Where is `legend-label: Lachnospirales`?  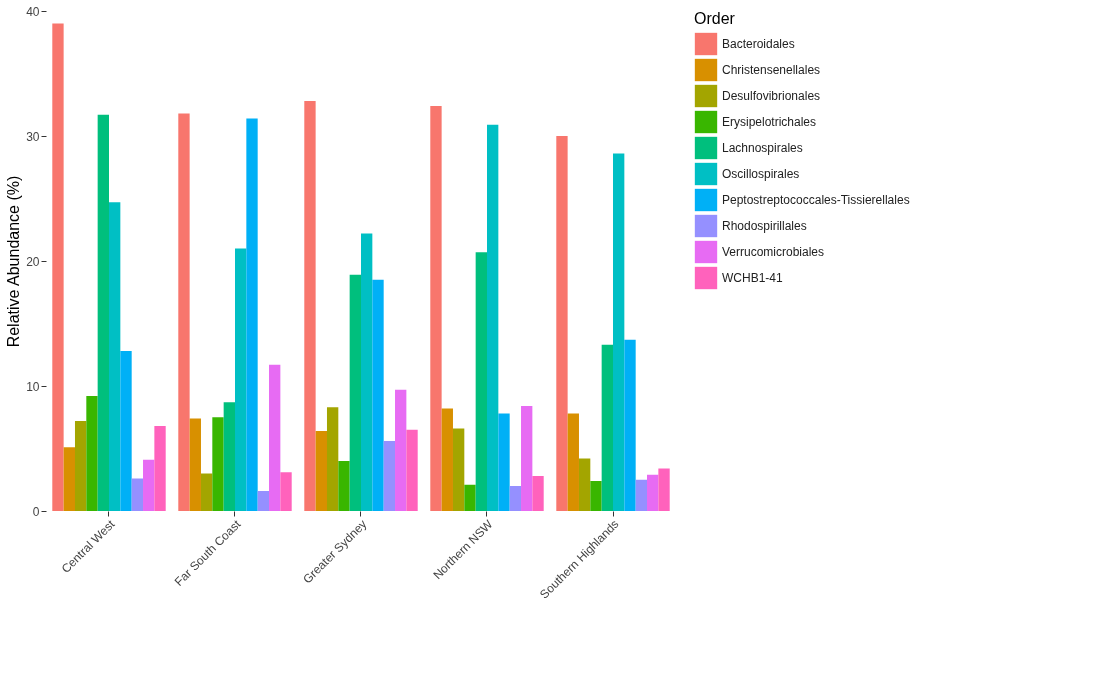
legend-label: Lachnospirales is located at coordinates (762, 148).